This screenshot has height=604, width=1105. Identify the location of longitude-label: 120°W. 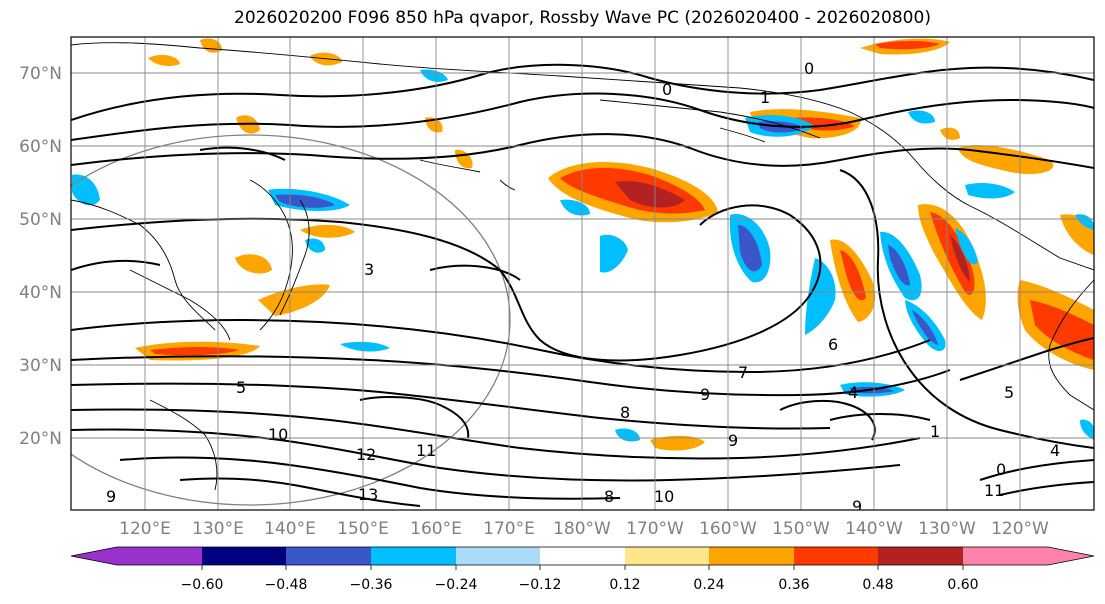
(1020, 529).